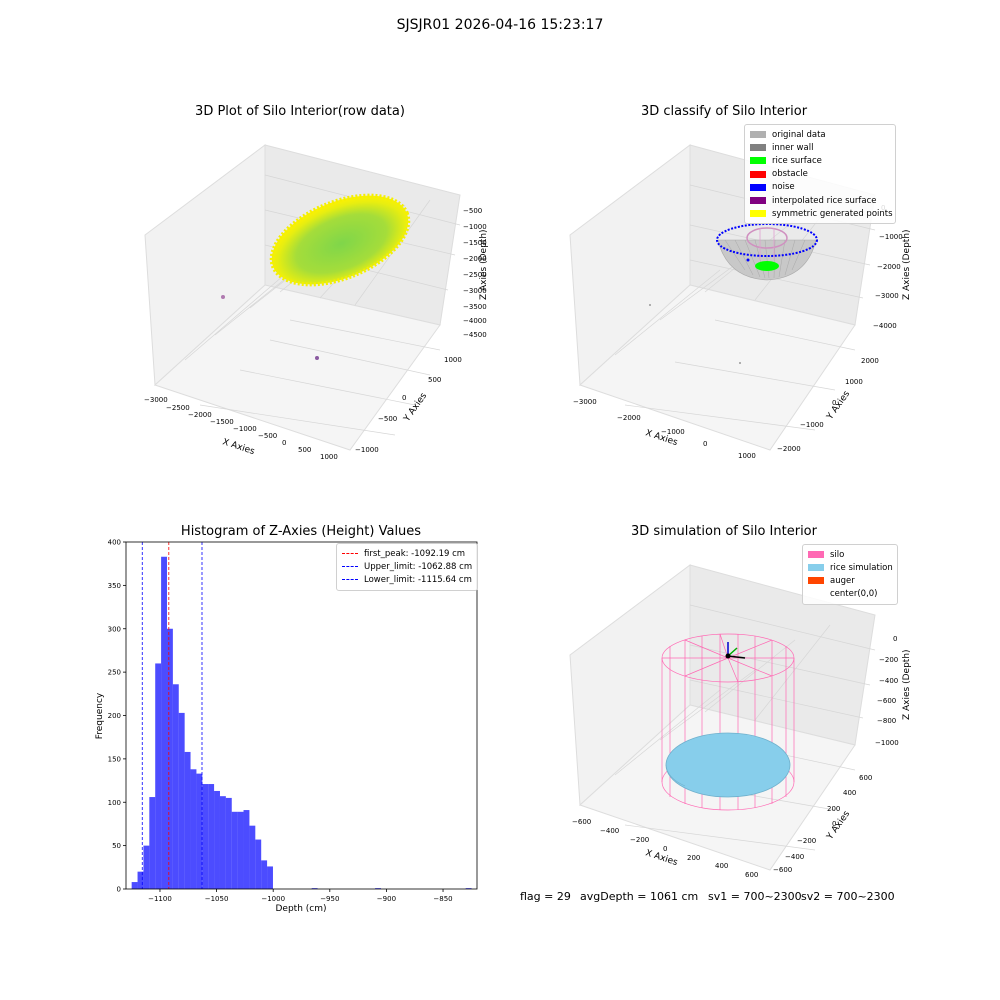 This screenshot has width=1000, height=1000. What do you see at coordinates (500, 25) in the screenshot?
I see `figure-title: SJSJR01 2026-04-16 15:23:17` at bounding box center [500, 25].